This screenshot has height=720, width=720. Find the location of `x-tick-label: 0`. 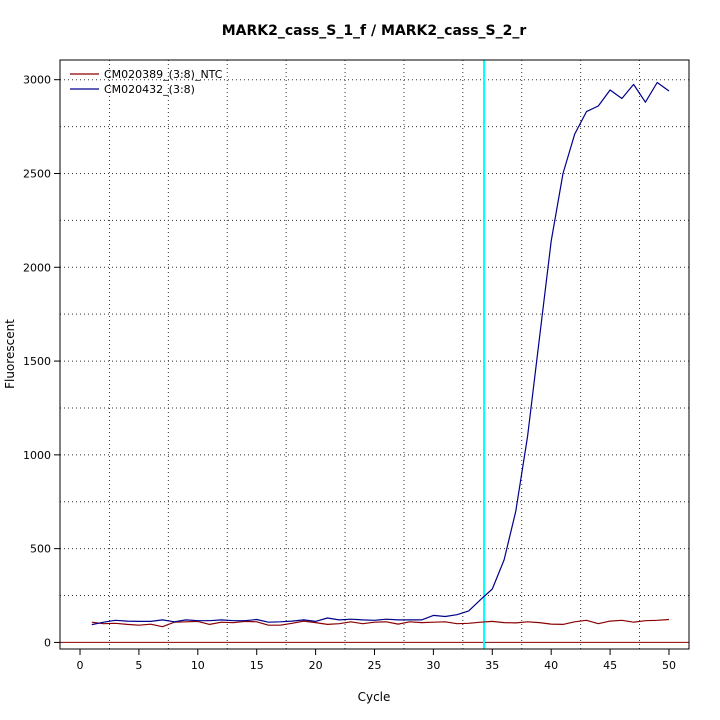

x-tick-label: 0 is located at coordinates (80, 665).